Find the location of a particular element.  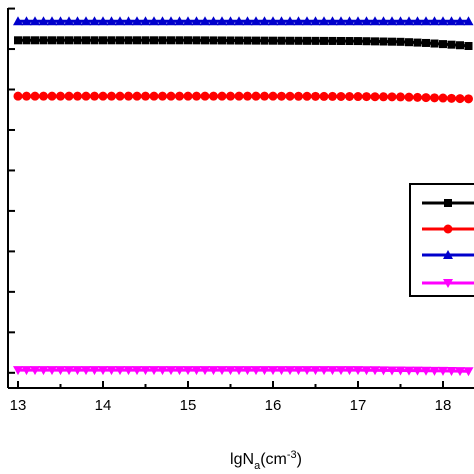

x-tick-label: 15 is located at coordinates (188, 405).